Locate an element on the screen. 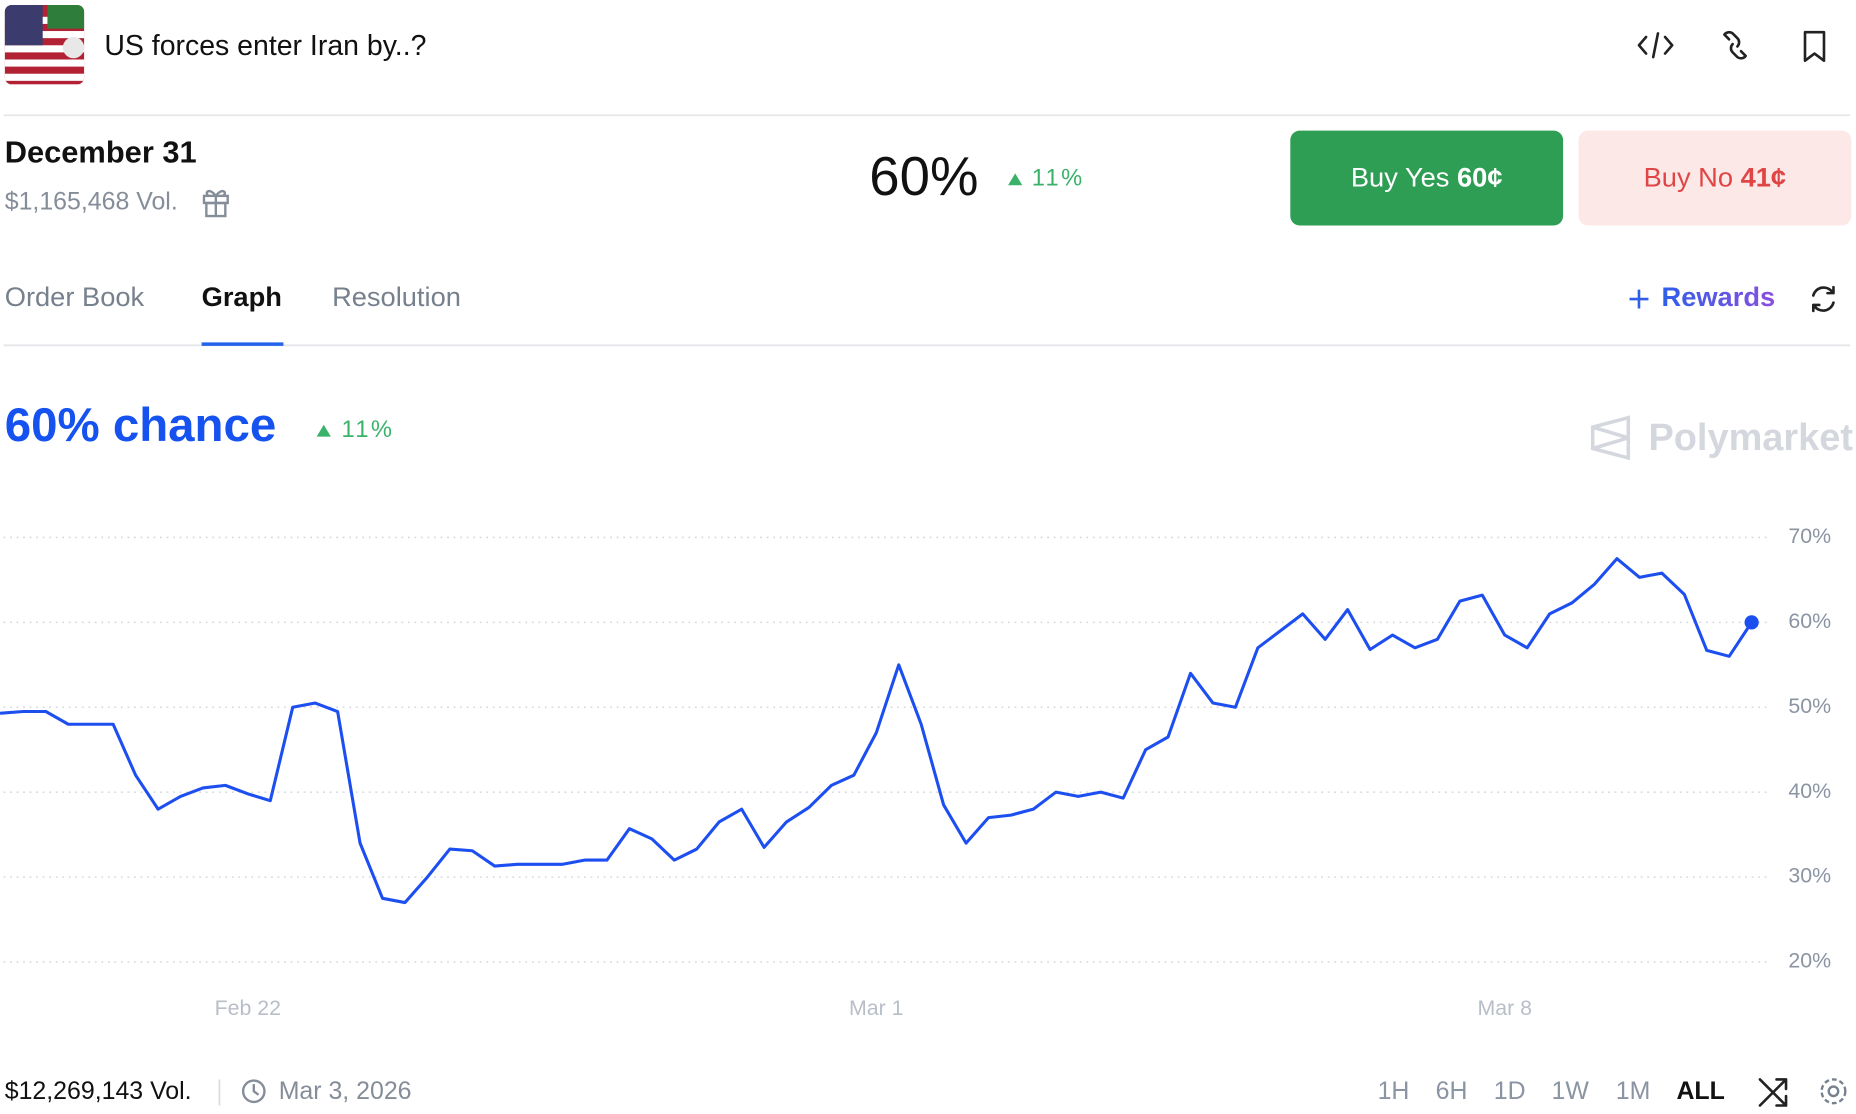 The height and width of the screenshot is (1114, 1856). link-button is located at coordinates (1735, 45).